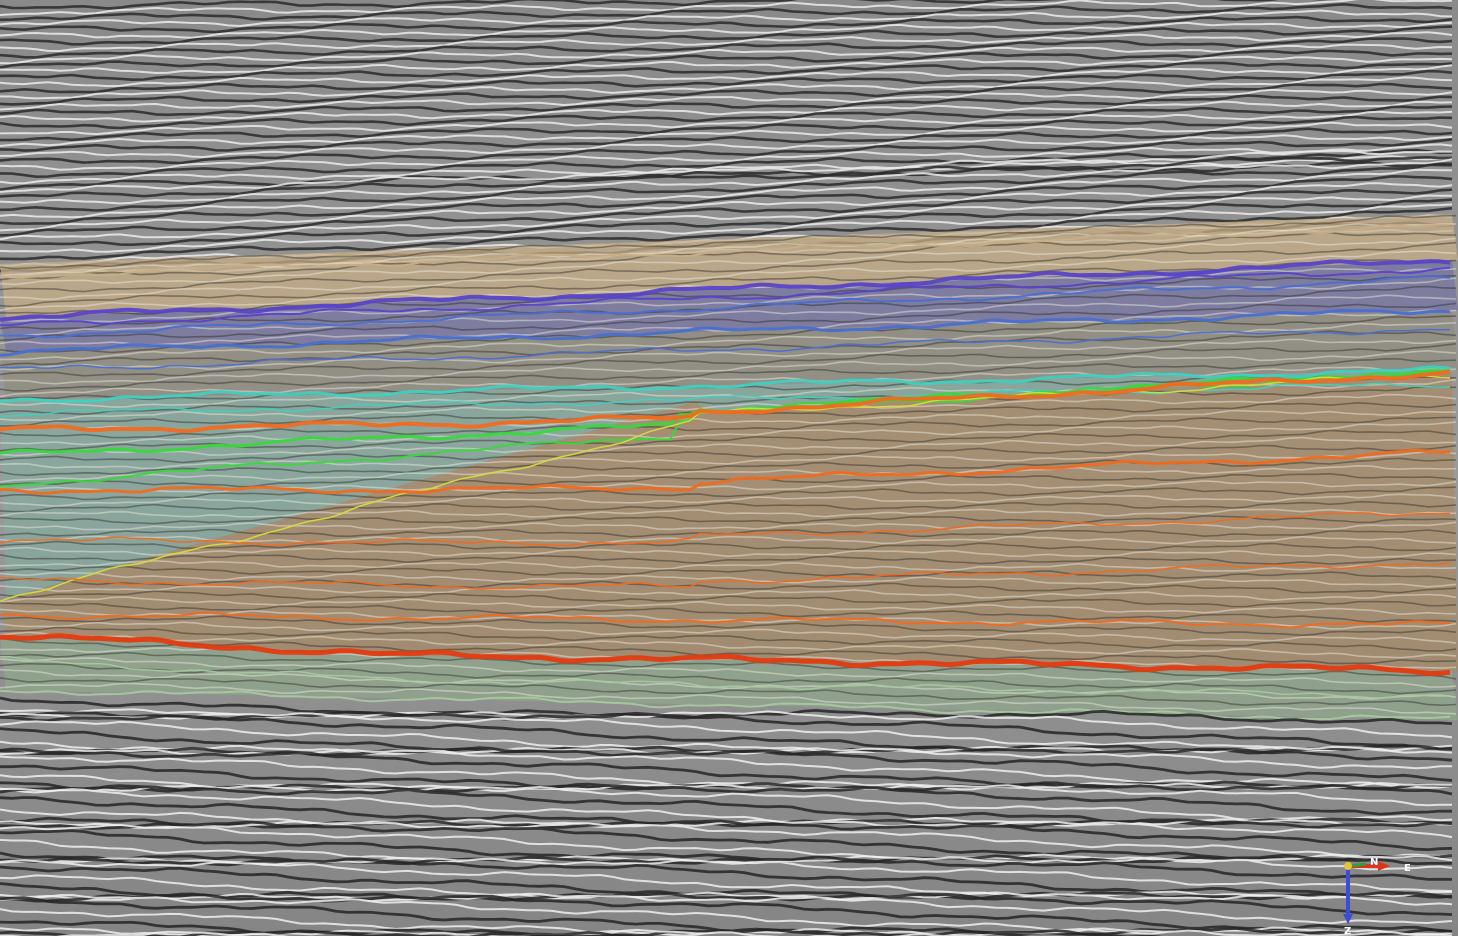  I want to click on orientation-gizmo: N E Z, so click(1377, 896).